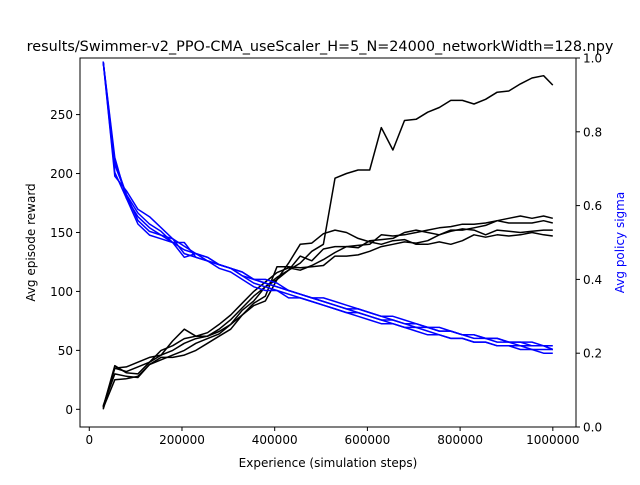 The width and height of the screenshot is (640, 485). Describe the element at coordinates (89, 440) in the screenshot. I see `x-tick-label: 0` at that location.